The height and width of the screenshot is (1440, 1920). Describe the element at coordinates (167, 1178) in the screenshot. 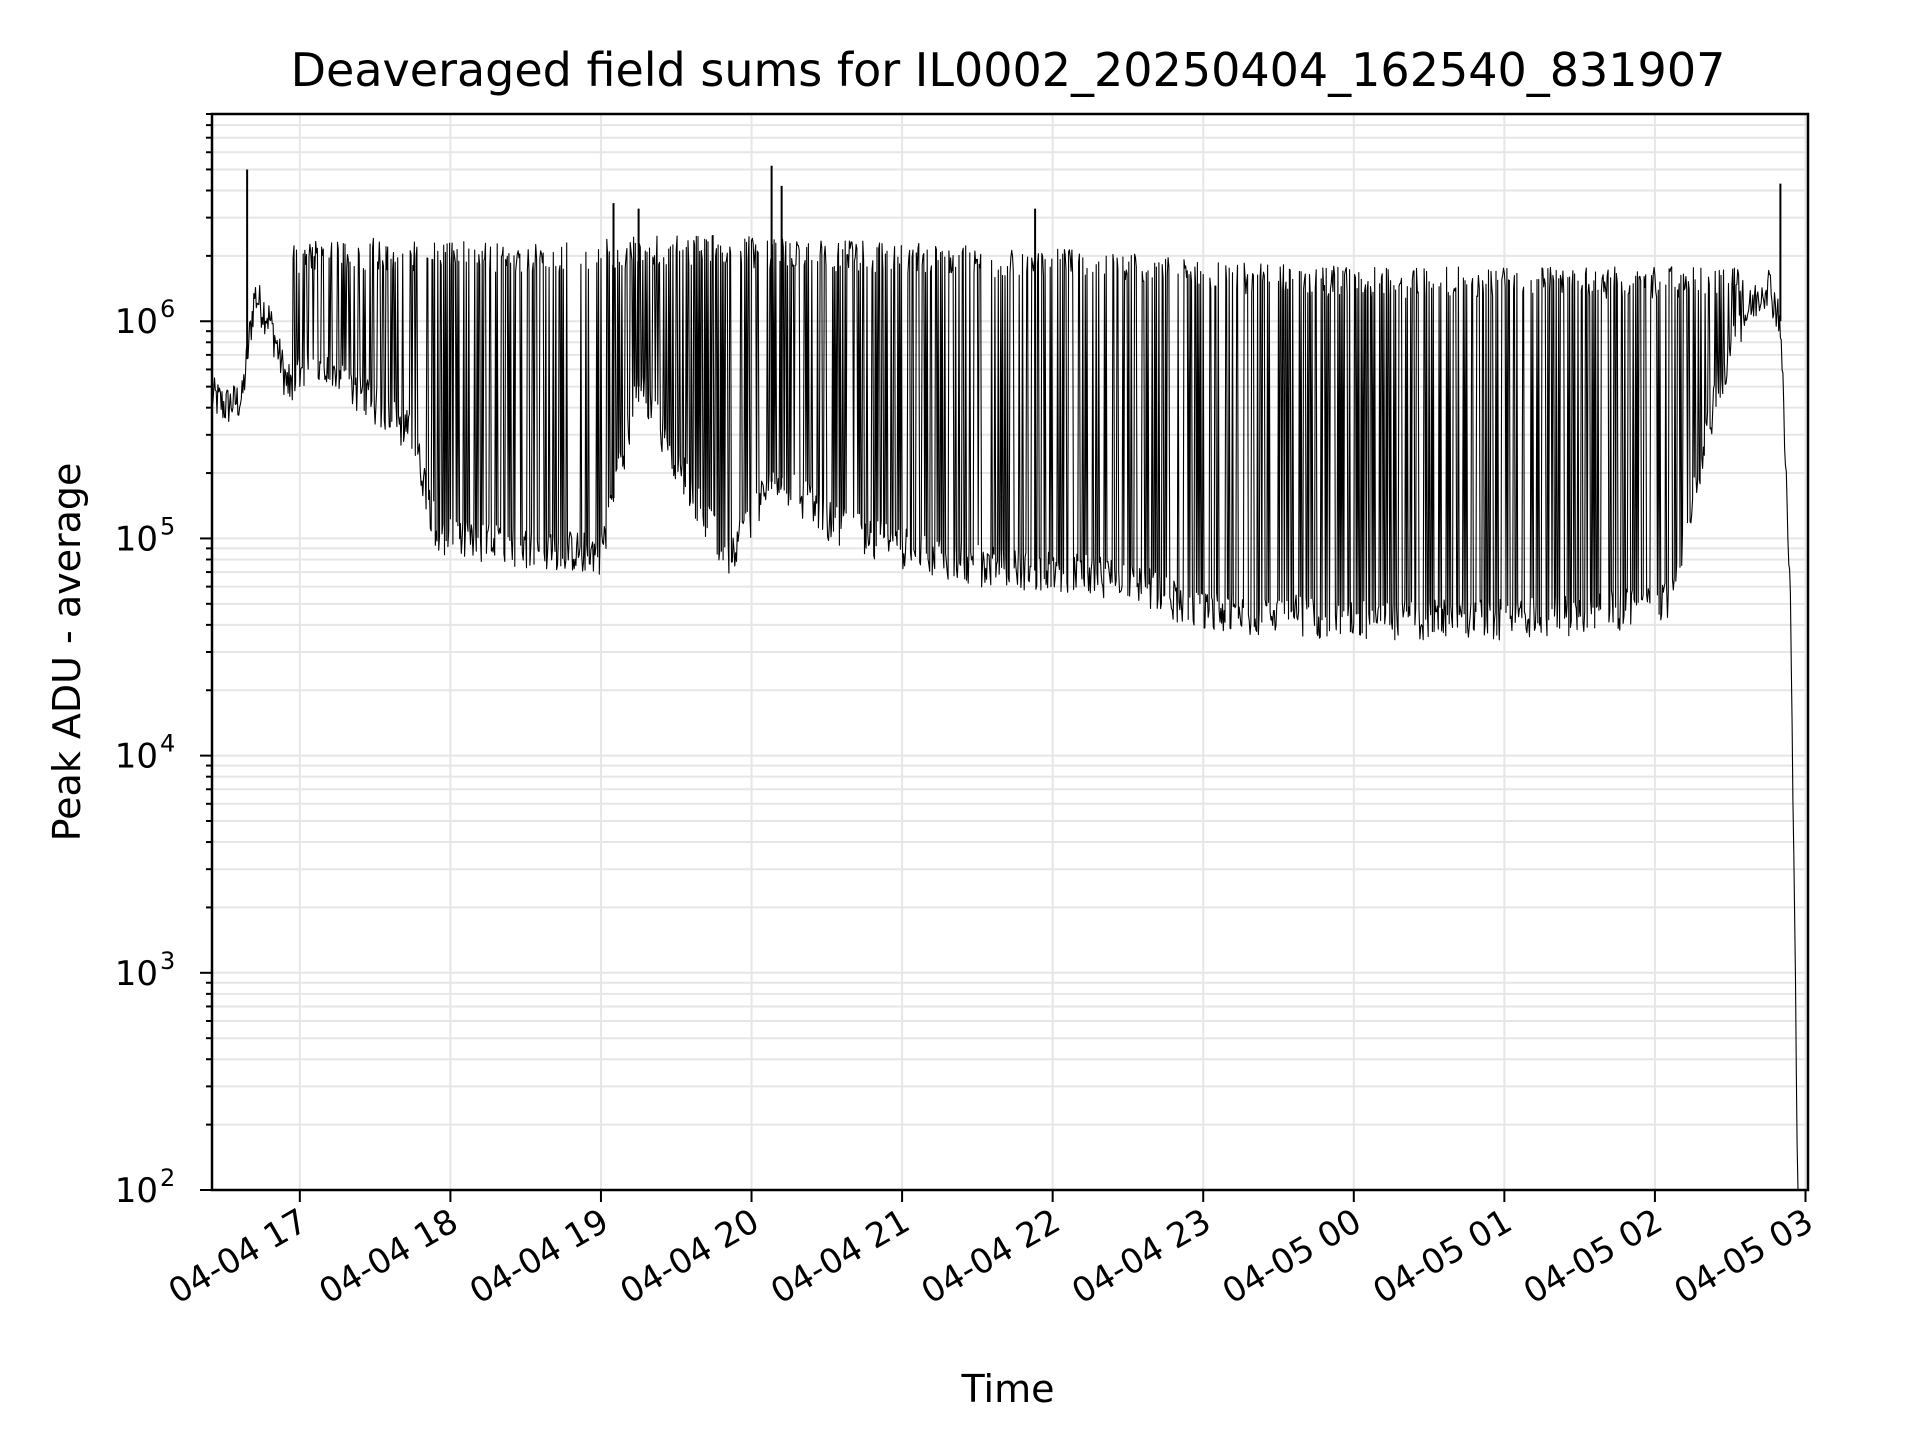

I see `y-tick-exponent: 2` at that location.